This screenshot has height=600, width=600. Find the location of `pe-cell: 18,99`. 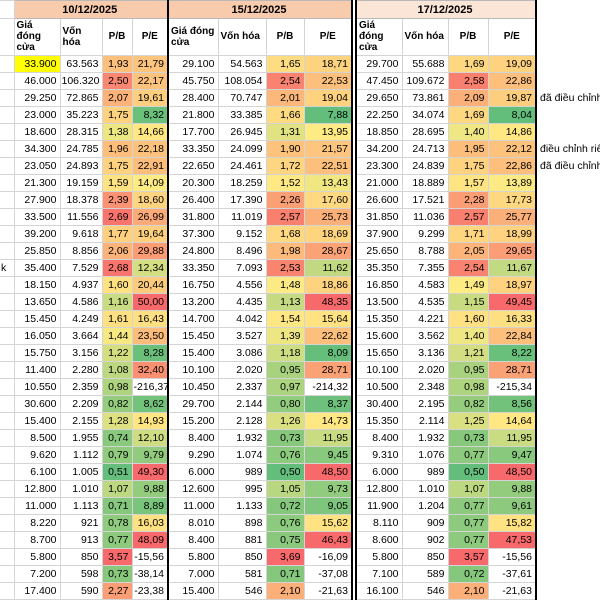

pe-cell: 18,99 is located at coordinates (512, 233).